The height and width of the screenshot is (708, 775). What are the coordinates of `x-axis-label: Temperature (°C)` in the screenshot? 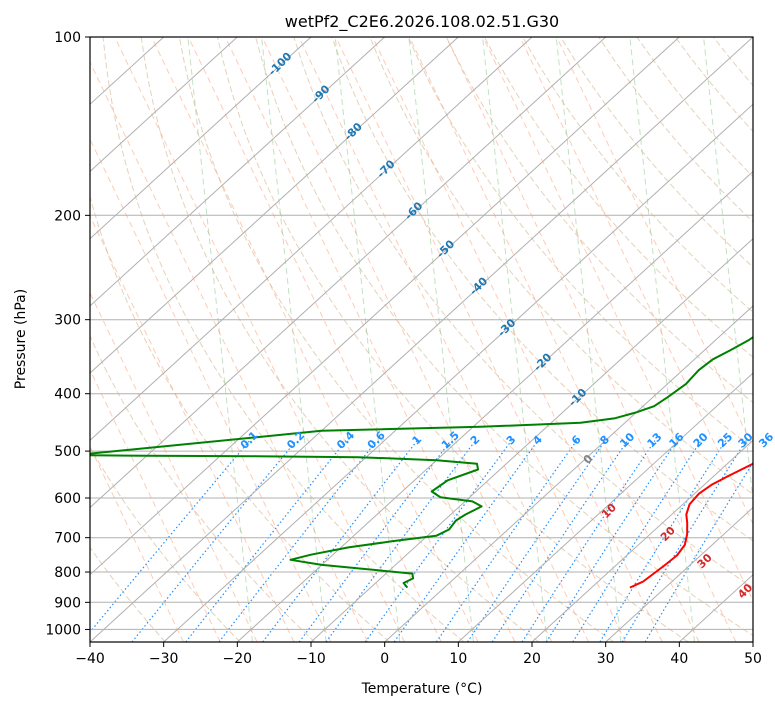 It's located at (422, 689).